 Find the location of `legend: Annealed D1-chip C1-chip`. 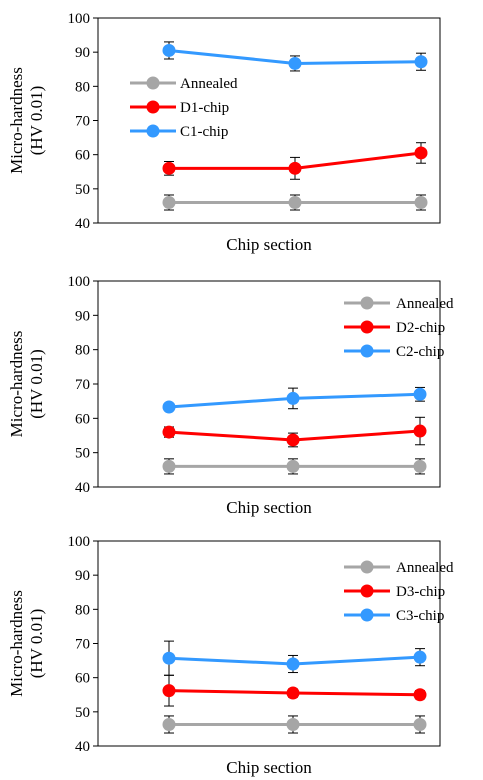

legend: Annealed D1-chip C1-chip is located at coordinates (184, 108).